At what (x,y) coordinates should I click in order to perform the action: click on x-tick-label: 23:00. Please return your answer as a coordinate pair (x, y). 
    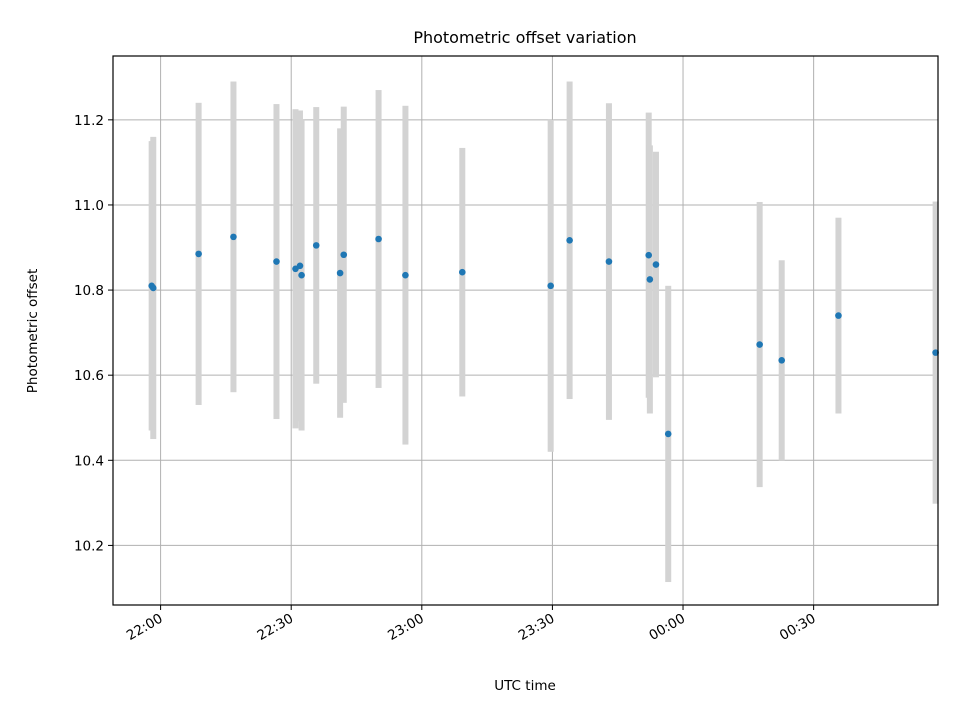
    Looking at the image, I should click on (406, 627).